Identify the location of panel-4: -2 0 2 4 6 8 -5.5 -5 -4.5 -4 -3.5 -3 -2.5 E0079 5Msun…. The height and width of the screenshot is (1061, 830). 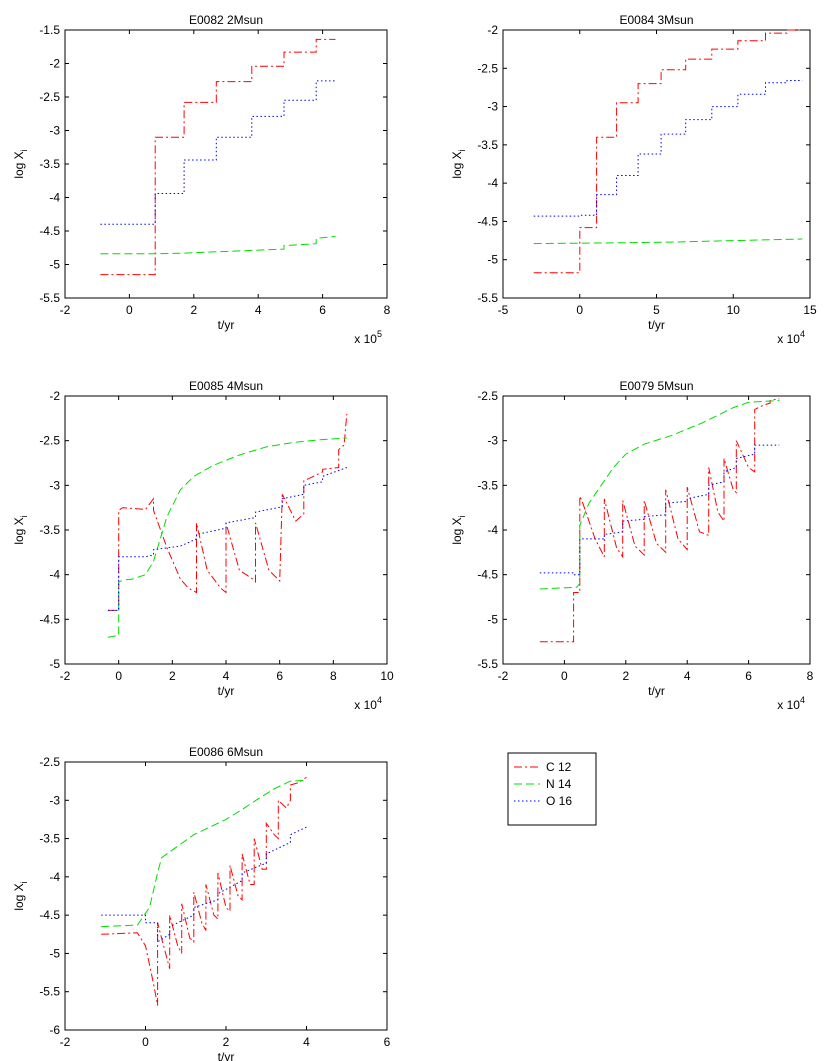
(632, 545).